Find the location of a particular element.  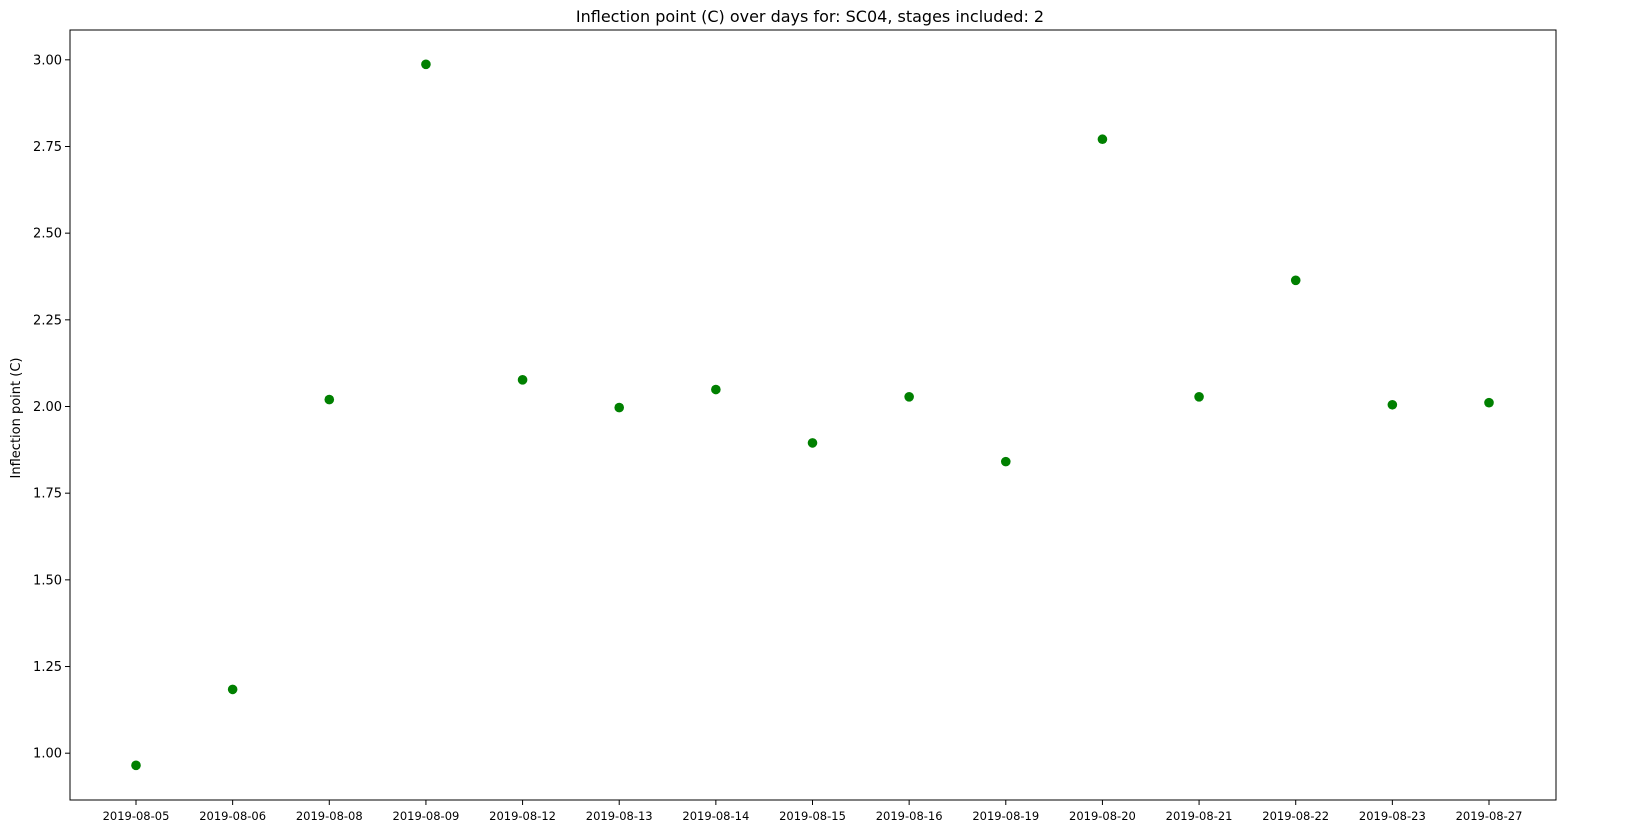

y-tick-label: 3.00 is located at coordinates (47, 60).